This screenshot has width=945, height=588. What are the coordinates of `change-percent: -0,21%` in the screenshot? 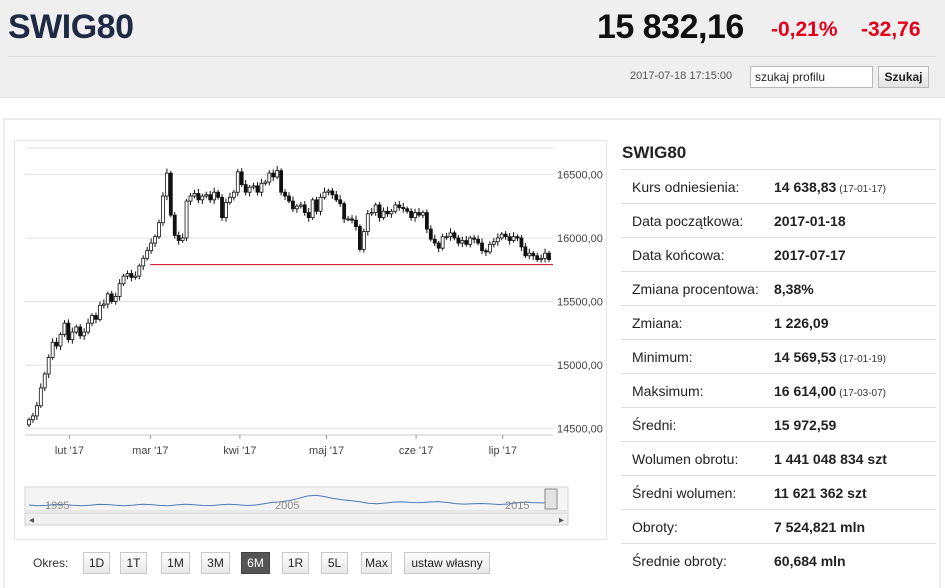 It's located at (804, 29).